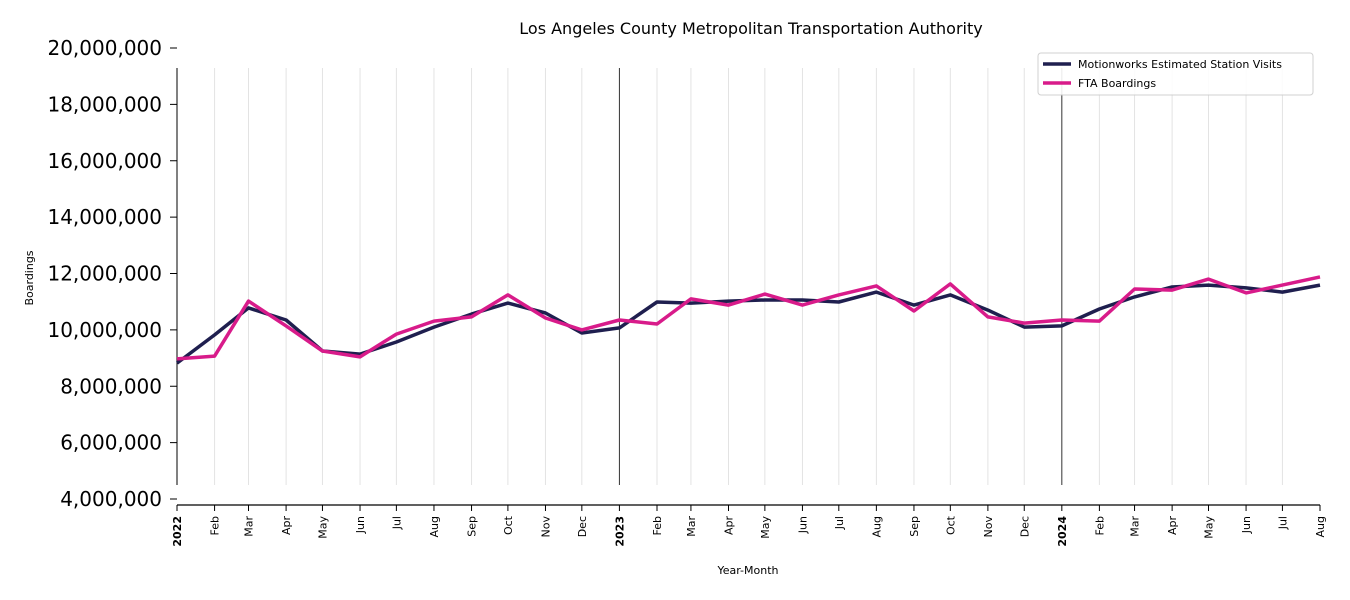  What do you see at coordinates (1062, 531) in the screenshot?
I see `x-tick-label: 2024` at bounding box center [1062, 531].